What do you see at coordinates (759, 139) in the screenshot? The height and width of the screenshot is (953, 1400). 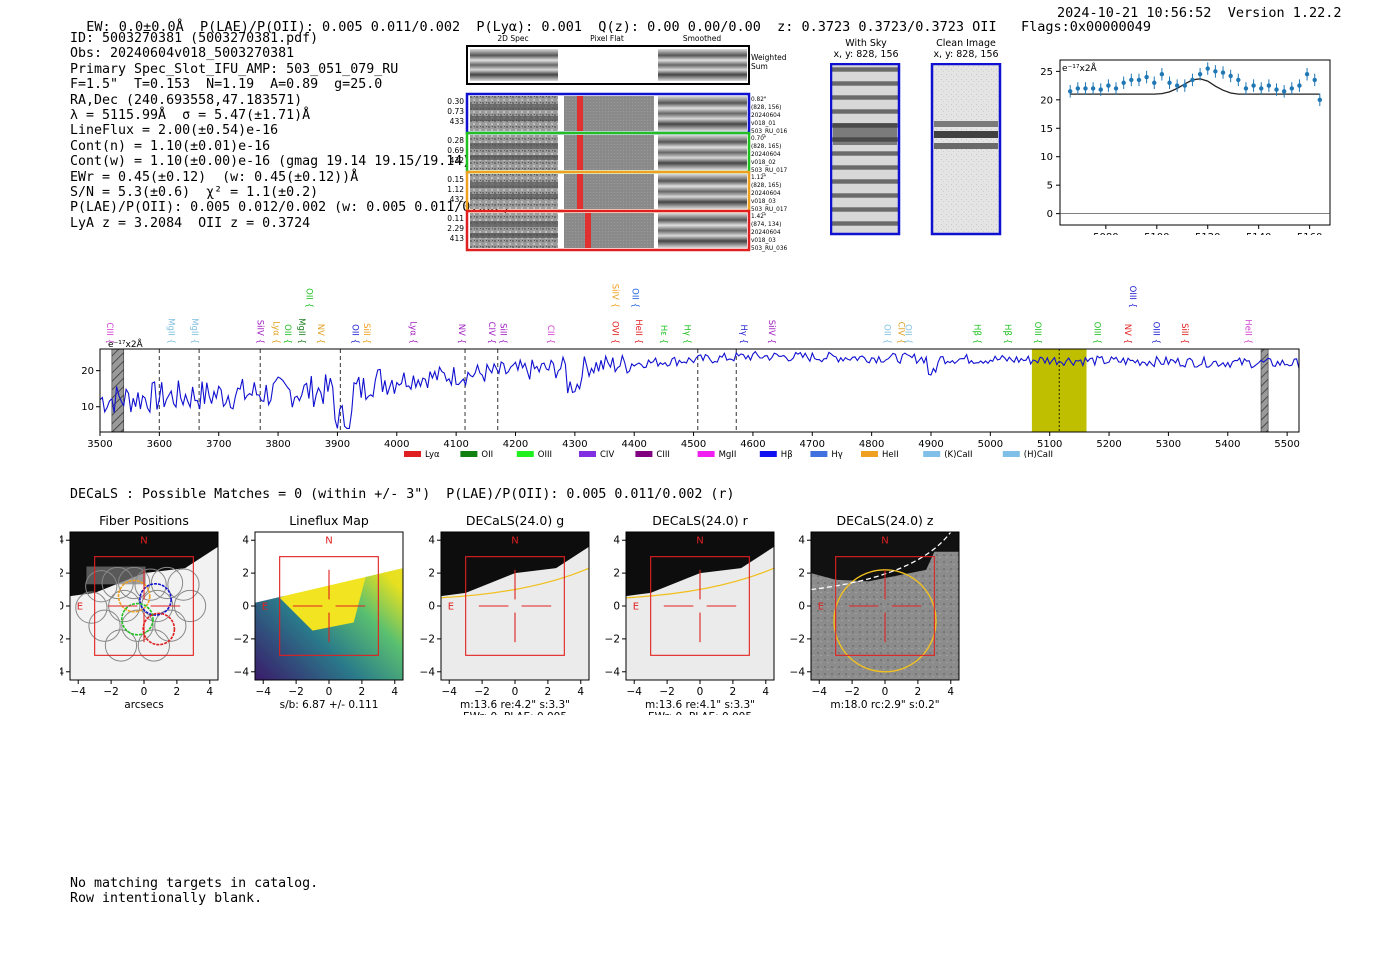 I see `cutout-row-meta: 0.70"` at bounding box center [759, 139].